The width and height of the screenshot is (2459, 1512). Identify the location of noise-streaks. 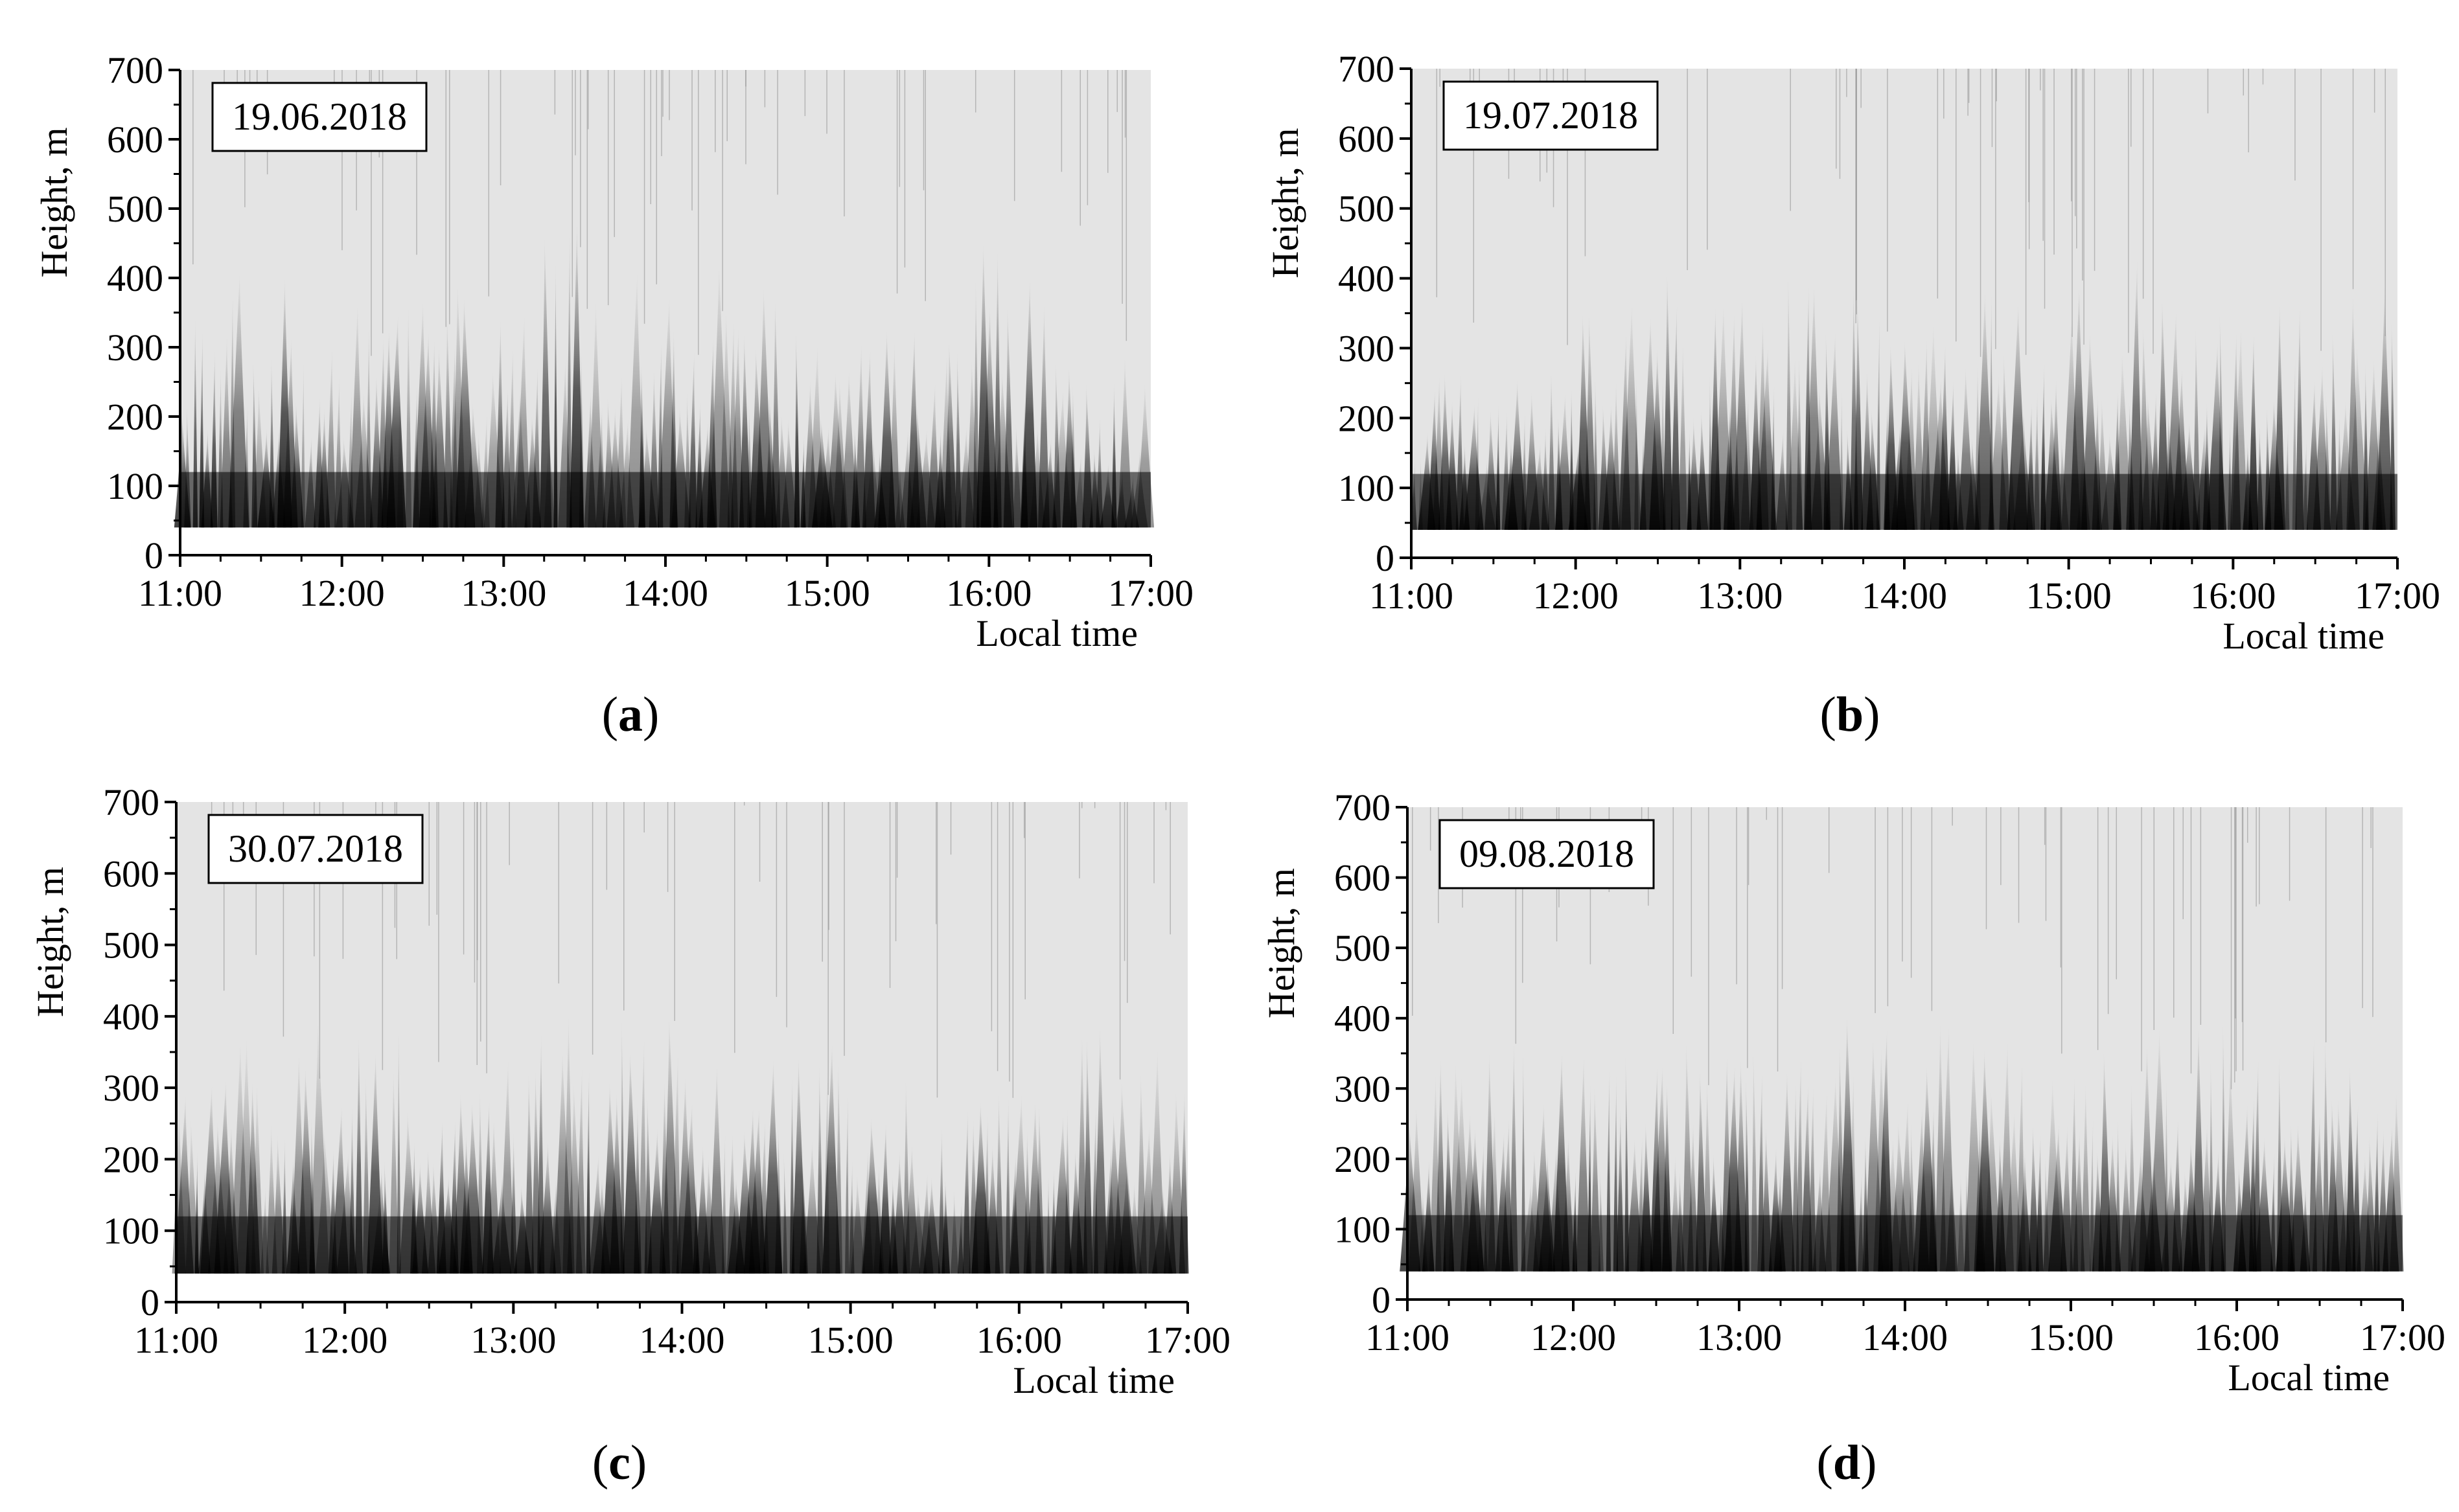
(691, 950).